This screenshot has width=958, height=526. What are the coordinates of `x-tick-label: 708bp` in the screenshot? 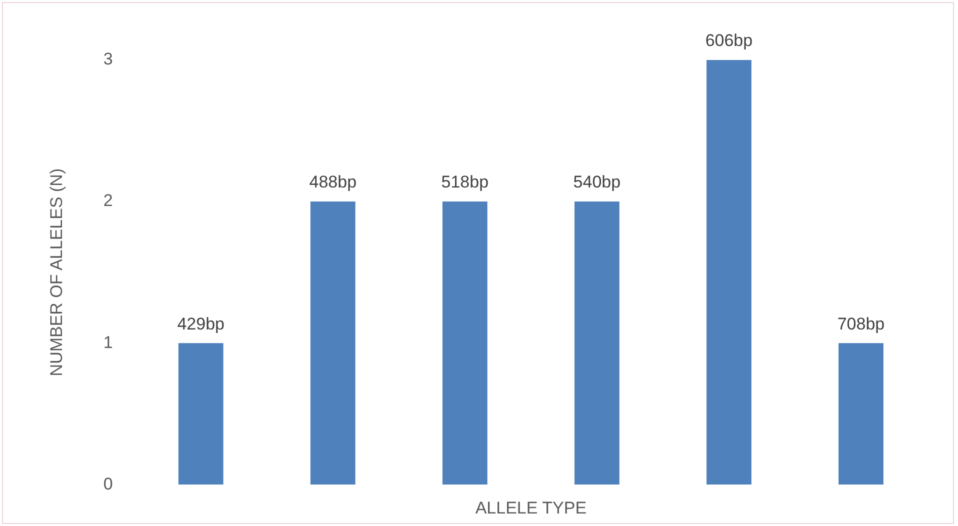 It's located at (861, 324).